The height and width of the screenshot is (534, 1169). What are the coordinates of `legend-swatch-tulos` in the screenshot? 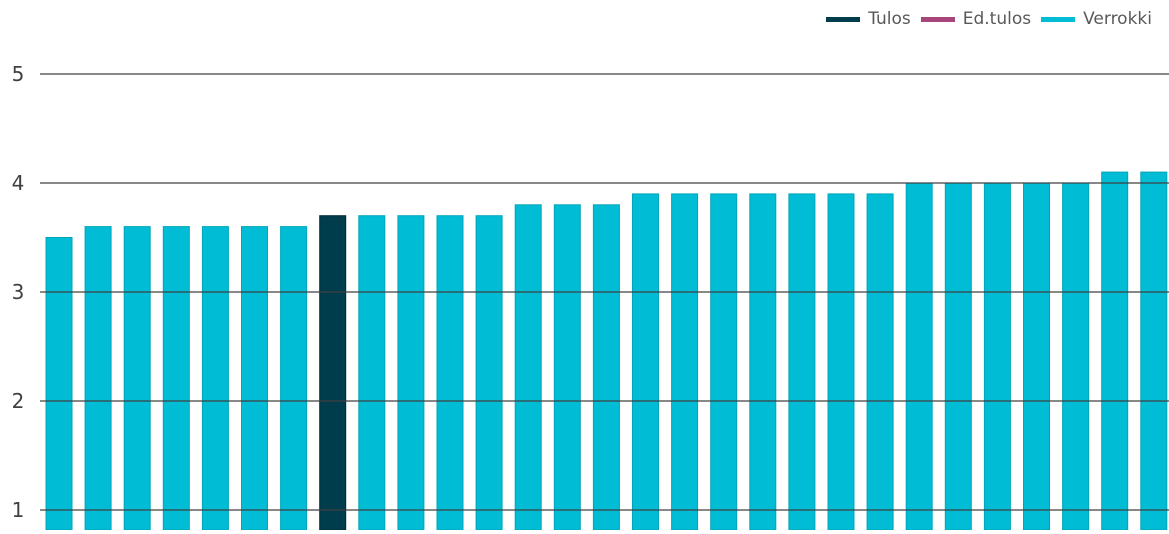 It's located at (843, 19).